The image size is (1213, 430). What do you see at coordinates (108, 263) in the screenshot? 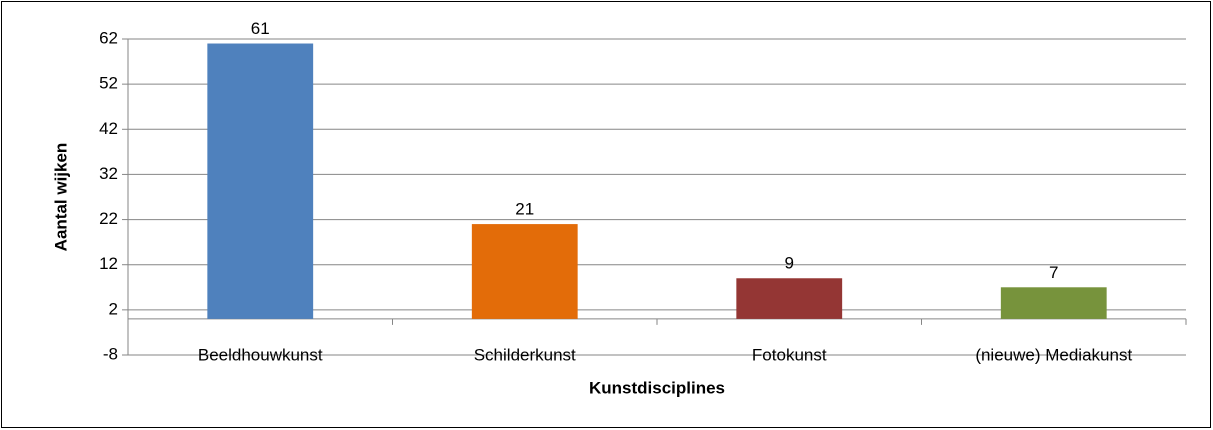
I see `y-tick-label: 12` at bounding box center [108, 263].